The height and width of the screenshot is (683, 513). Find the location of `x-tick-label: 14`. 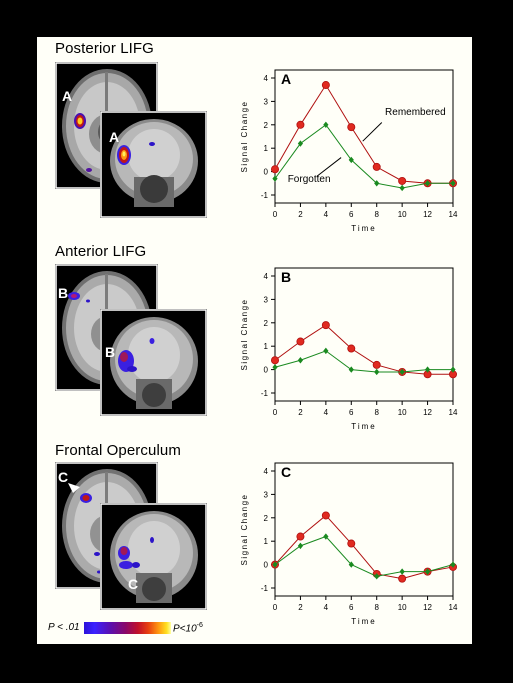

x-tick-label: 14 is located at coordinates (453, 412).